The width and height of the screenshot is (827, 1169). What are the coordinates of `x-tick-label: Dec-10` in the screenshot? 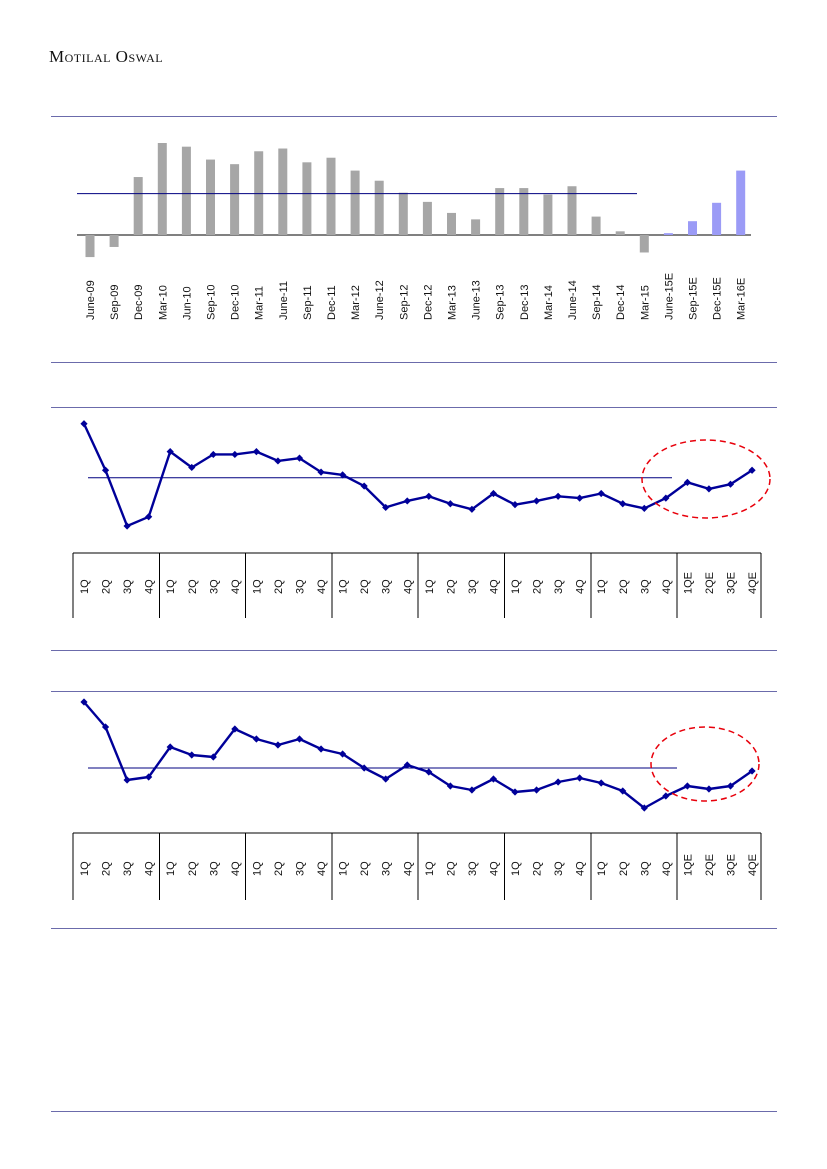 It's located at (236, 302).